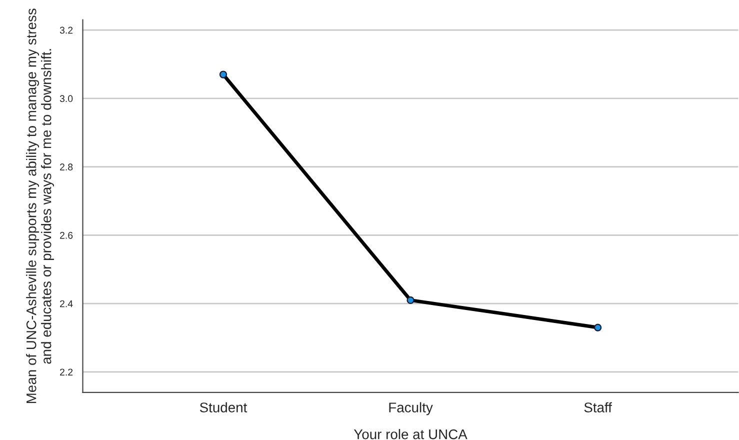 Image resolution: width=739 pixels, height=440 pixels. What do you see at coordinates (66, 98) in the screenshot?
I see `y-tick-label: 3.0` at bounding box center [66, 98].